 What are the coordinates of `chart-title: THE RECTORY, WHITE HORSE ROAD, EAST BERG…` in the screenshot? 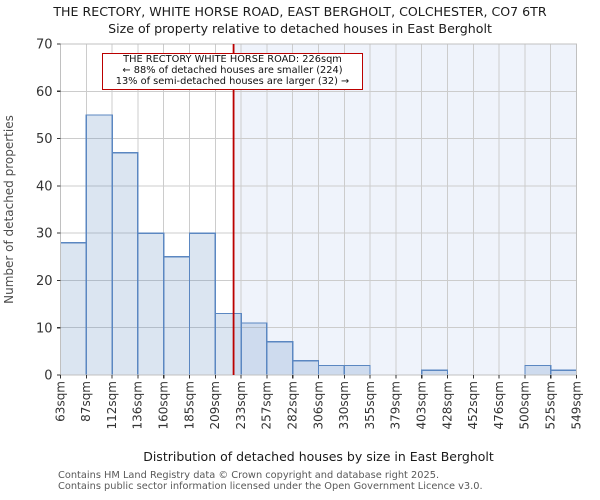 It's located at (300, 11).